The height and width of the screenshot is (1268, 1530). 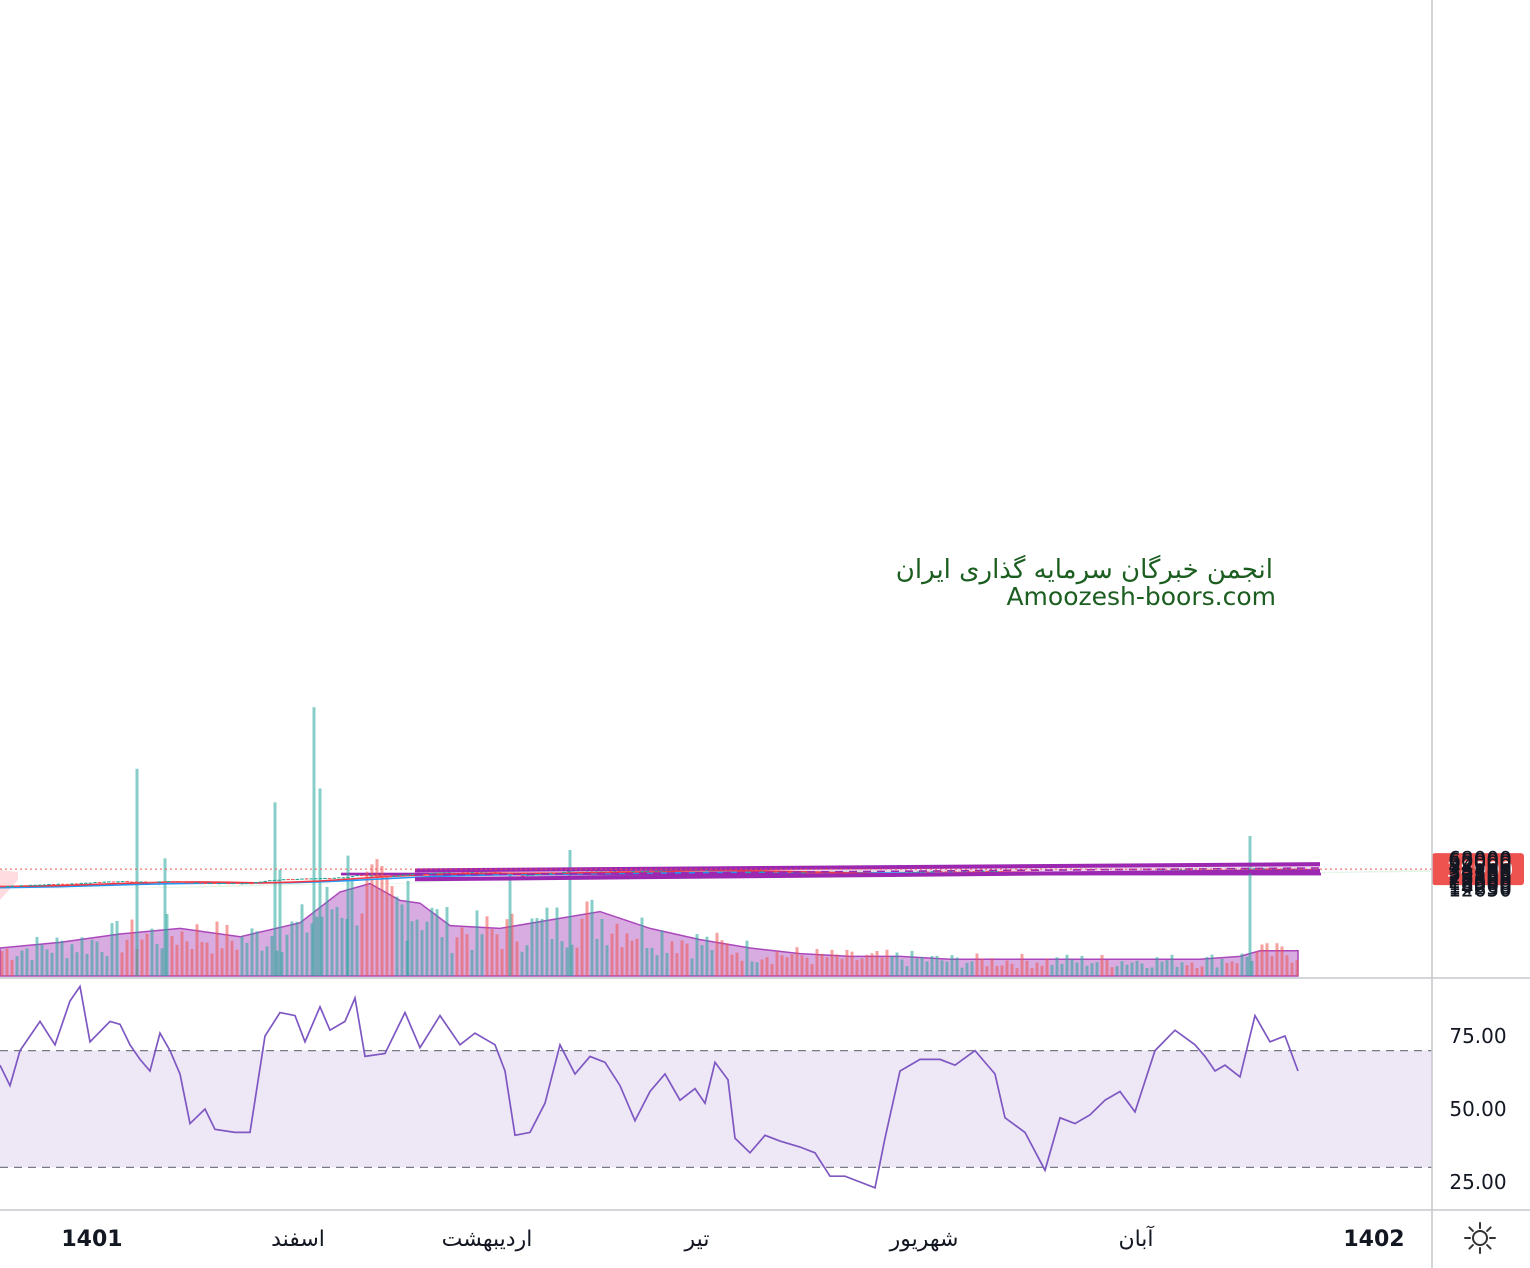 I want to click on cloud-layer, so click(x=715, y=885).